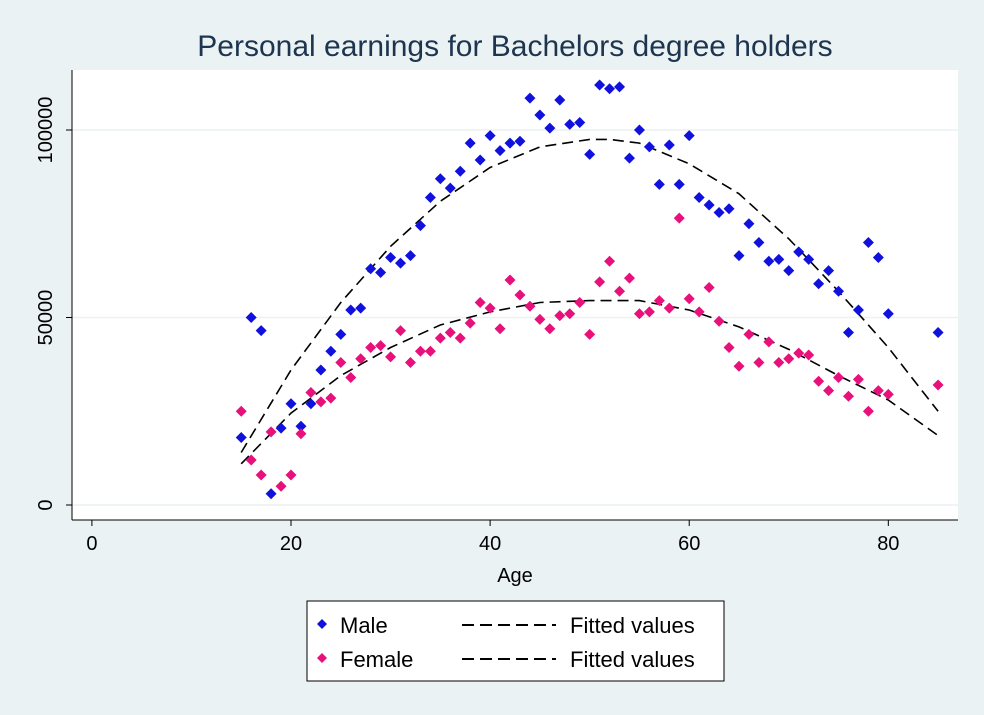  What do you see at coordinates (46, 130) in the screenshot?
I see `y-tick-label: 100000` at bounding box center [46, 130].